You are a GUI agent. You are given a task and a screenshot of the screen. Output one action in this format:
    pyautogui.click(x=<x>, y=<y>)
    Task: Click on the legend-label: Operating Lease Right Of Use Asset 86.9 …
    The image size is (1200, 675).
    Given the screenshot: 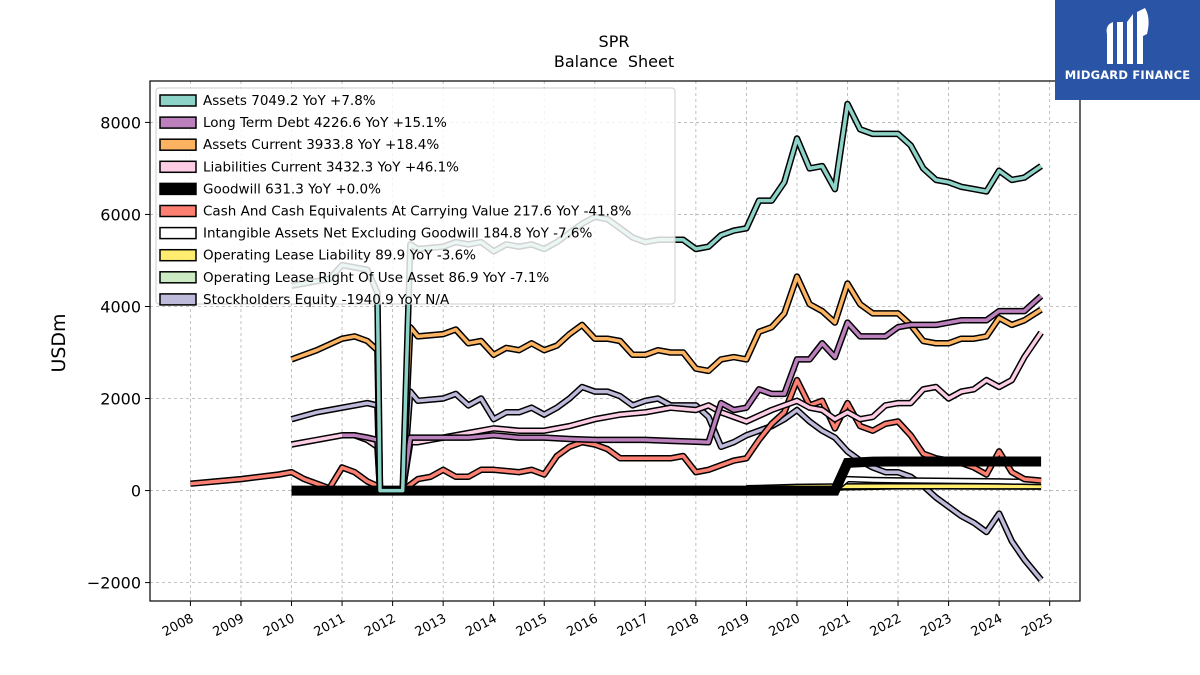 What is the action you would take?
    pyautogui.click(x=376, y=278)
    